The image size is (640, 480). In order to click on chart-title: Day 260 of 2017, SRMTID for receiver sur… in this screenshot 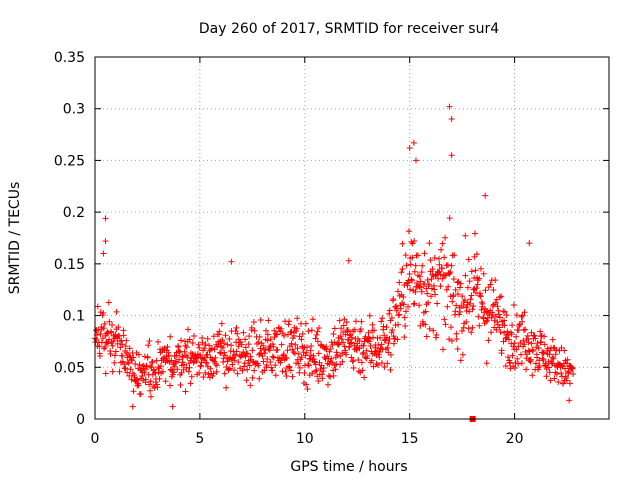, I will do `click(349, 29)`.